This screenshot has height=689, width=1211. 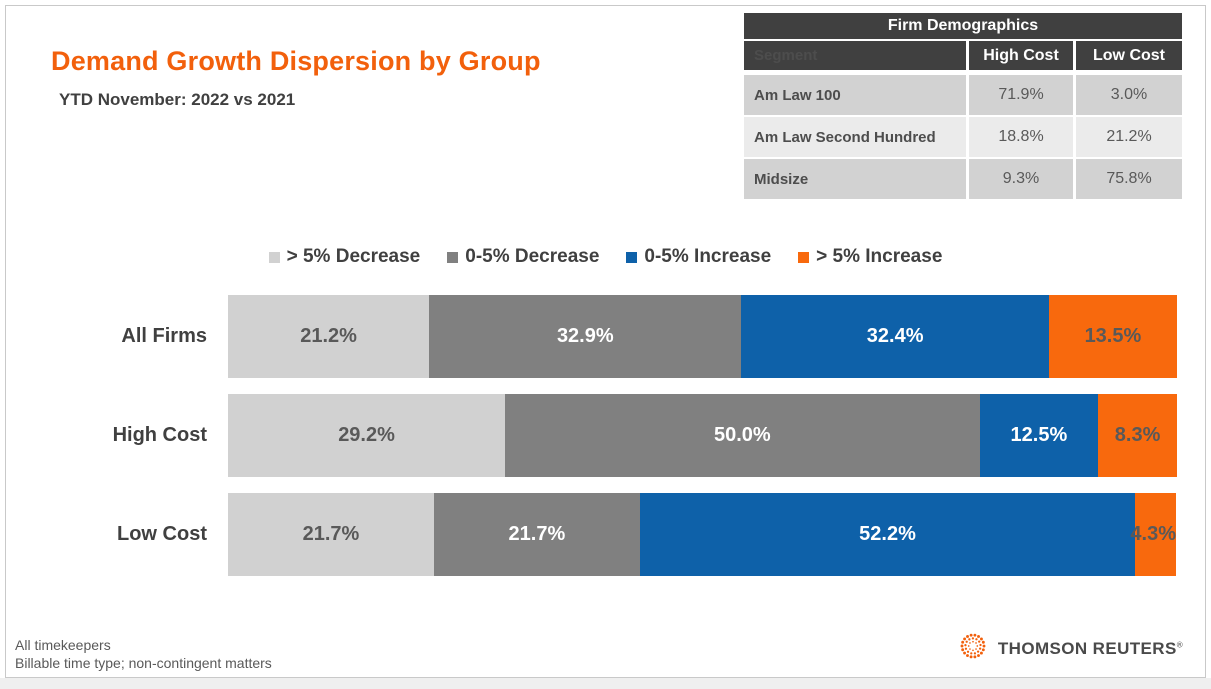 I want to click on thomson-reuters-logo-text: THOMSON REUTERS®, so click(x=1090, y=648).